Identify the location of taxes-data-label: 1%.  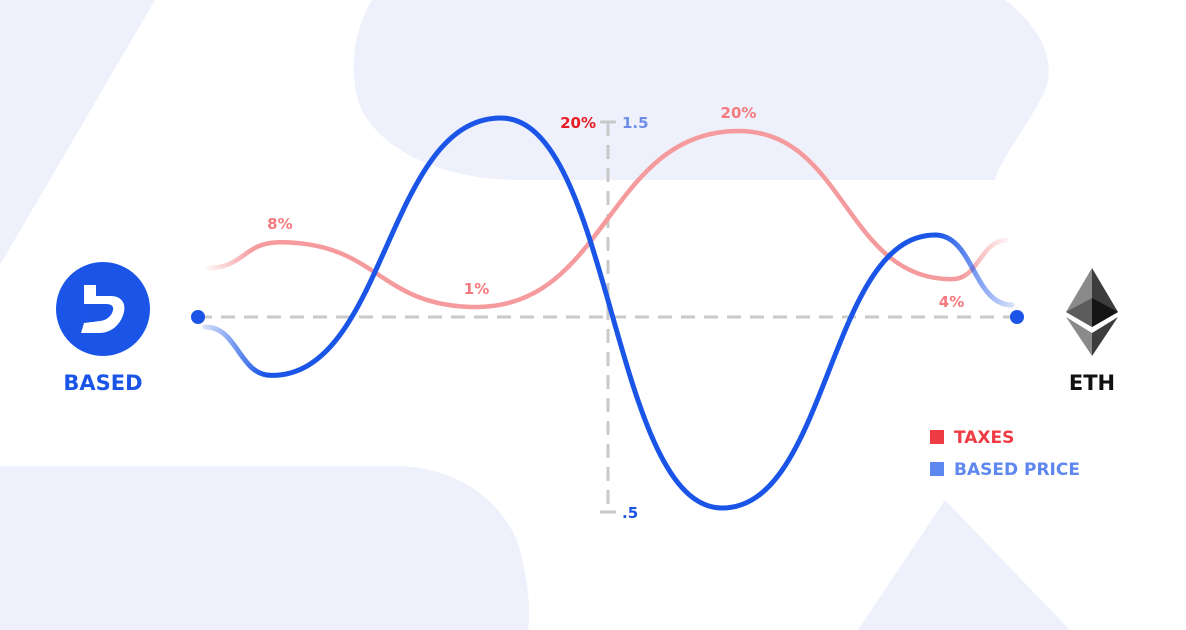
(476, 289).